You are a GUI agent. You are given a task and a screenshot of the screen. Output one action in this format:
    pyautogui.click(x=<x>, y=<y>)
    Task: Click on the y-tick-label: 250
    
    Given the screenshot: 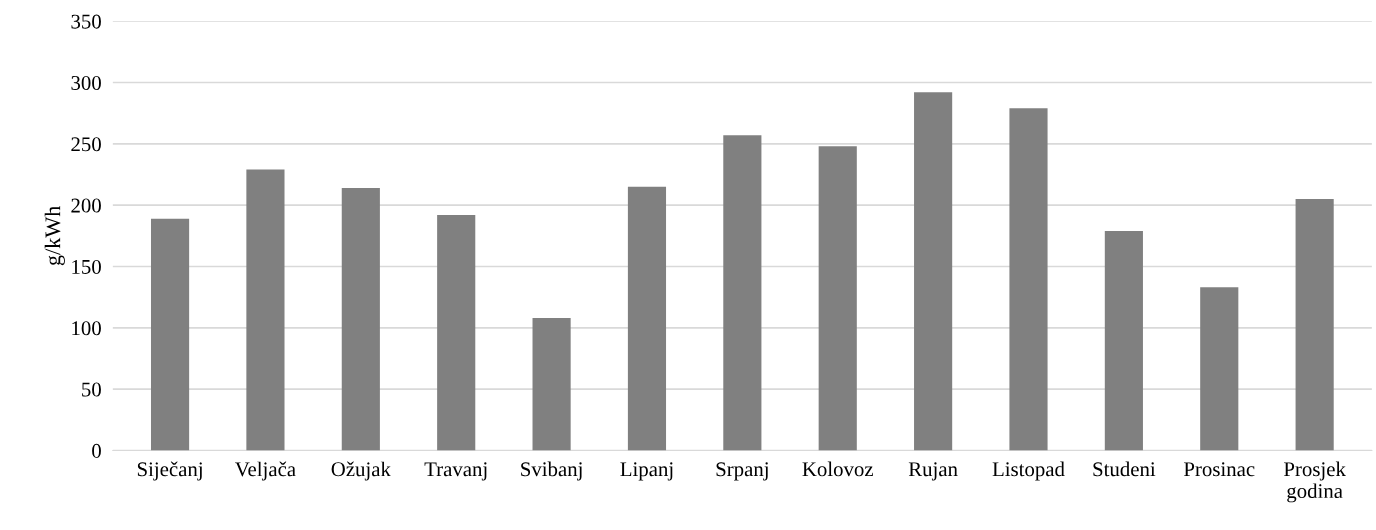 What is the action you would take?
    pyautogui.click(x=86, y=144)
    